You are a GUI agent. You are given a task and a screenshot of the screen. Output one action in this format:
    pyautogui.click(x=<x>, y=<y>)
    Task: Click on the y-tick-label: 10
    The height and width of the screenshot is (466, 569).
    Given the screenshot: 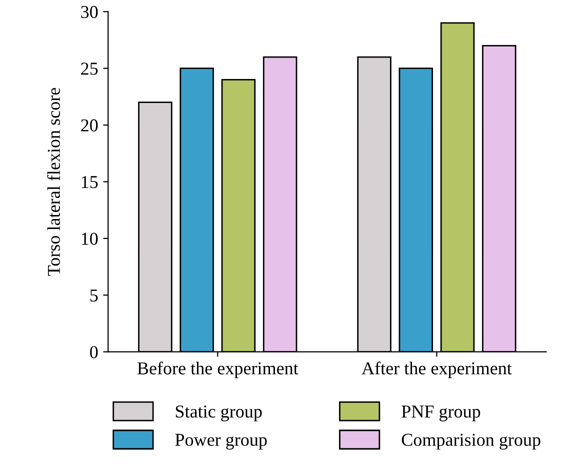 What is the action you would take?
    pyautogui.click(x=90, y=238)
    